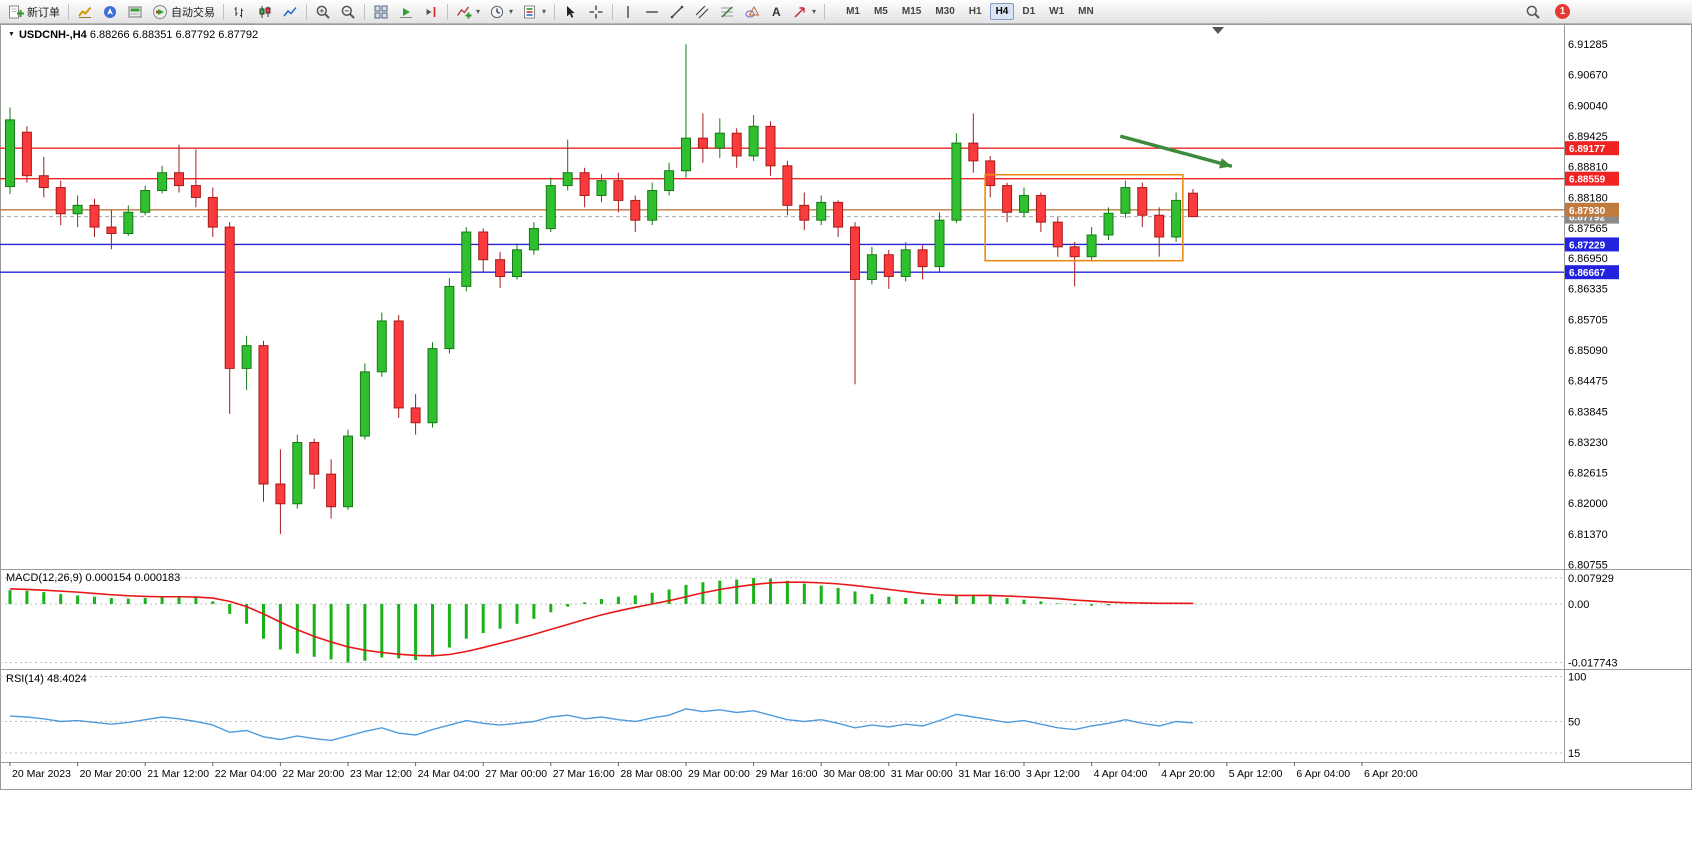 This screenshot has width=1692, height=849. I want to click on indicators-icon, so click(464, 12).